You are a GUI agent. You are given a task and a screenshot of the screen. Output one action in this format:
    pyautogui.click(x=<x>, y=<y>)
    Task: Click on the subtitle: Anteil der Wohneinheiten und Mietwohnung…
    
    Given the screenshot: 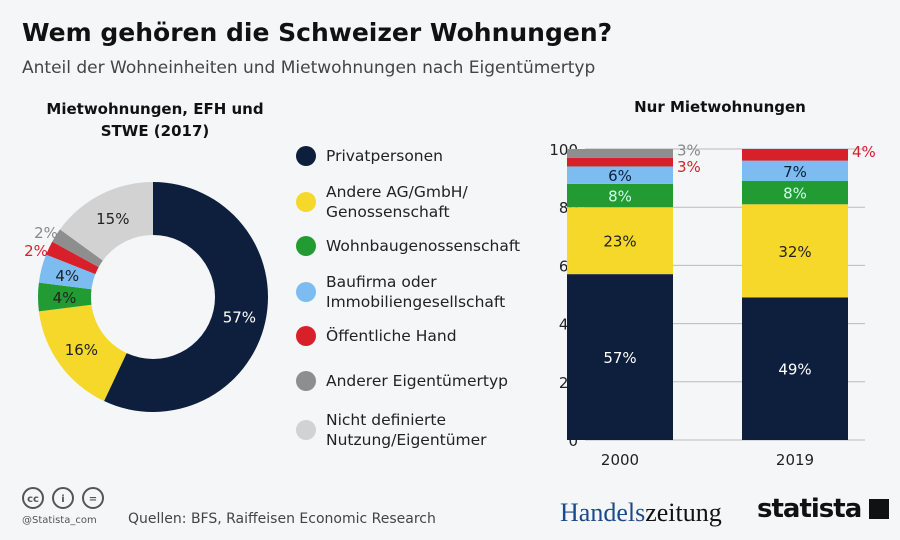 What is the action you would take?
    pyautogui.click(x=309, y=68)
    